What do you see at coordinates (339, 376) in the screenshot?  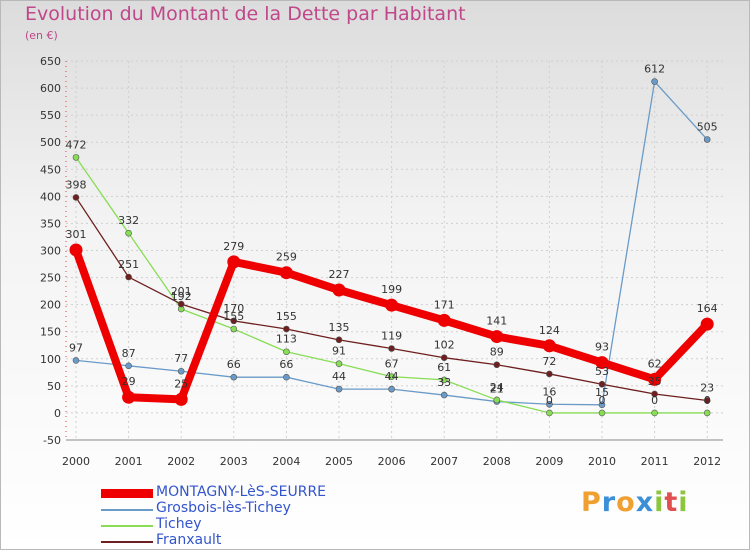 I see `data-label: 44` at bounding box center [339, 376].